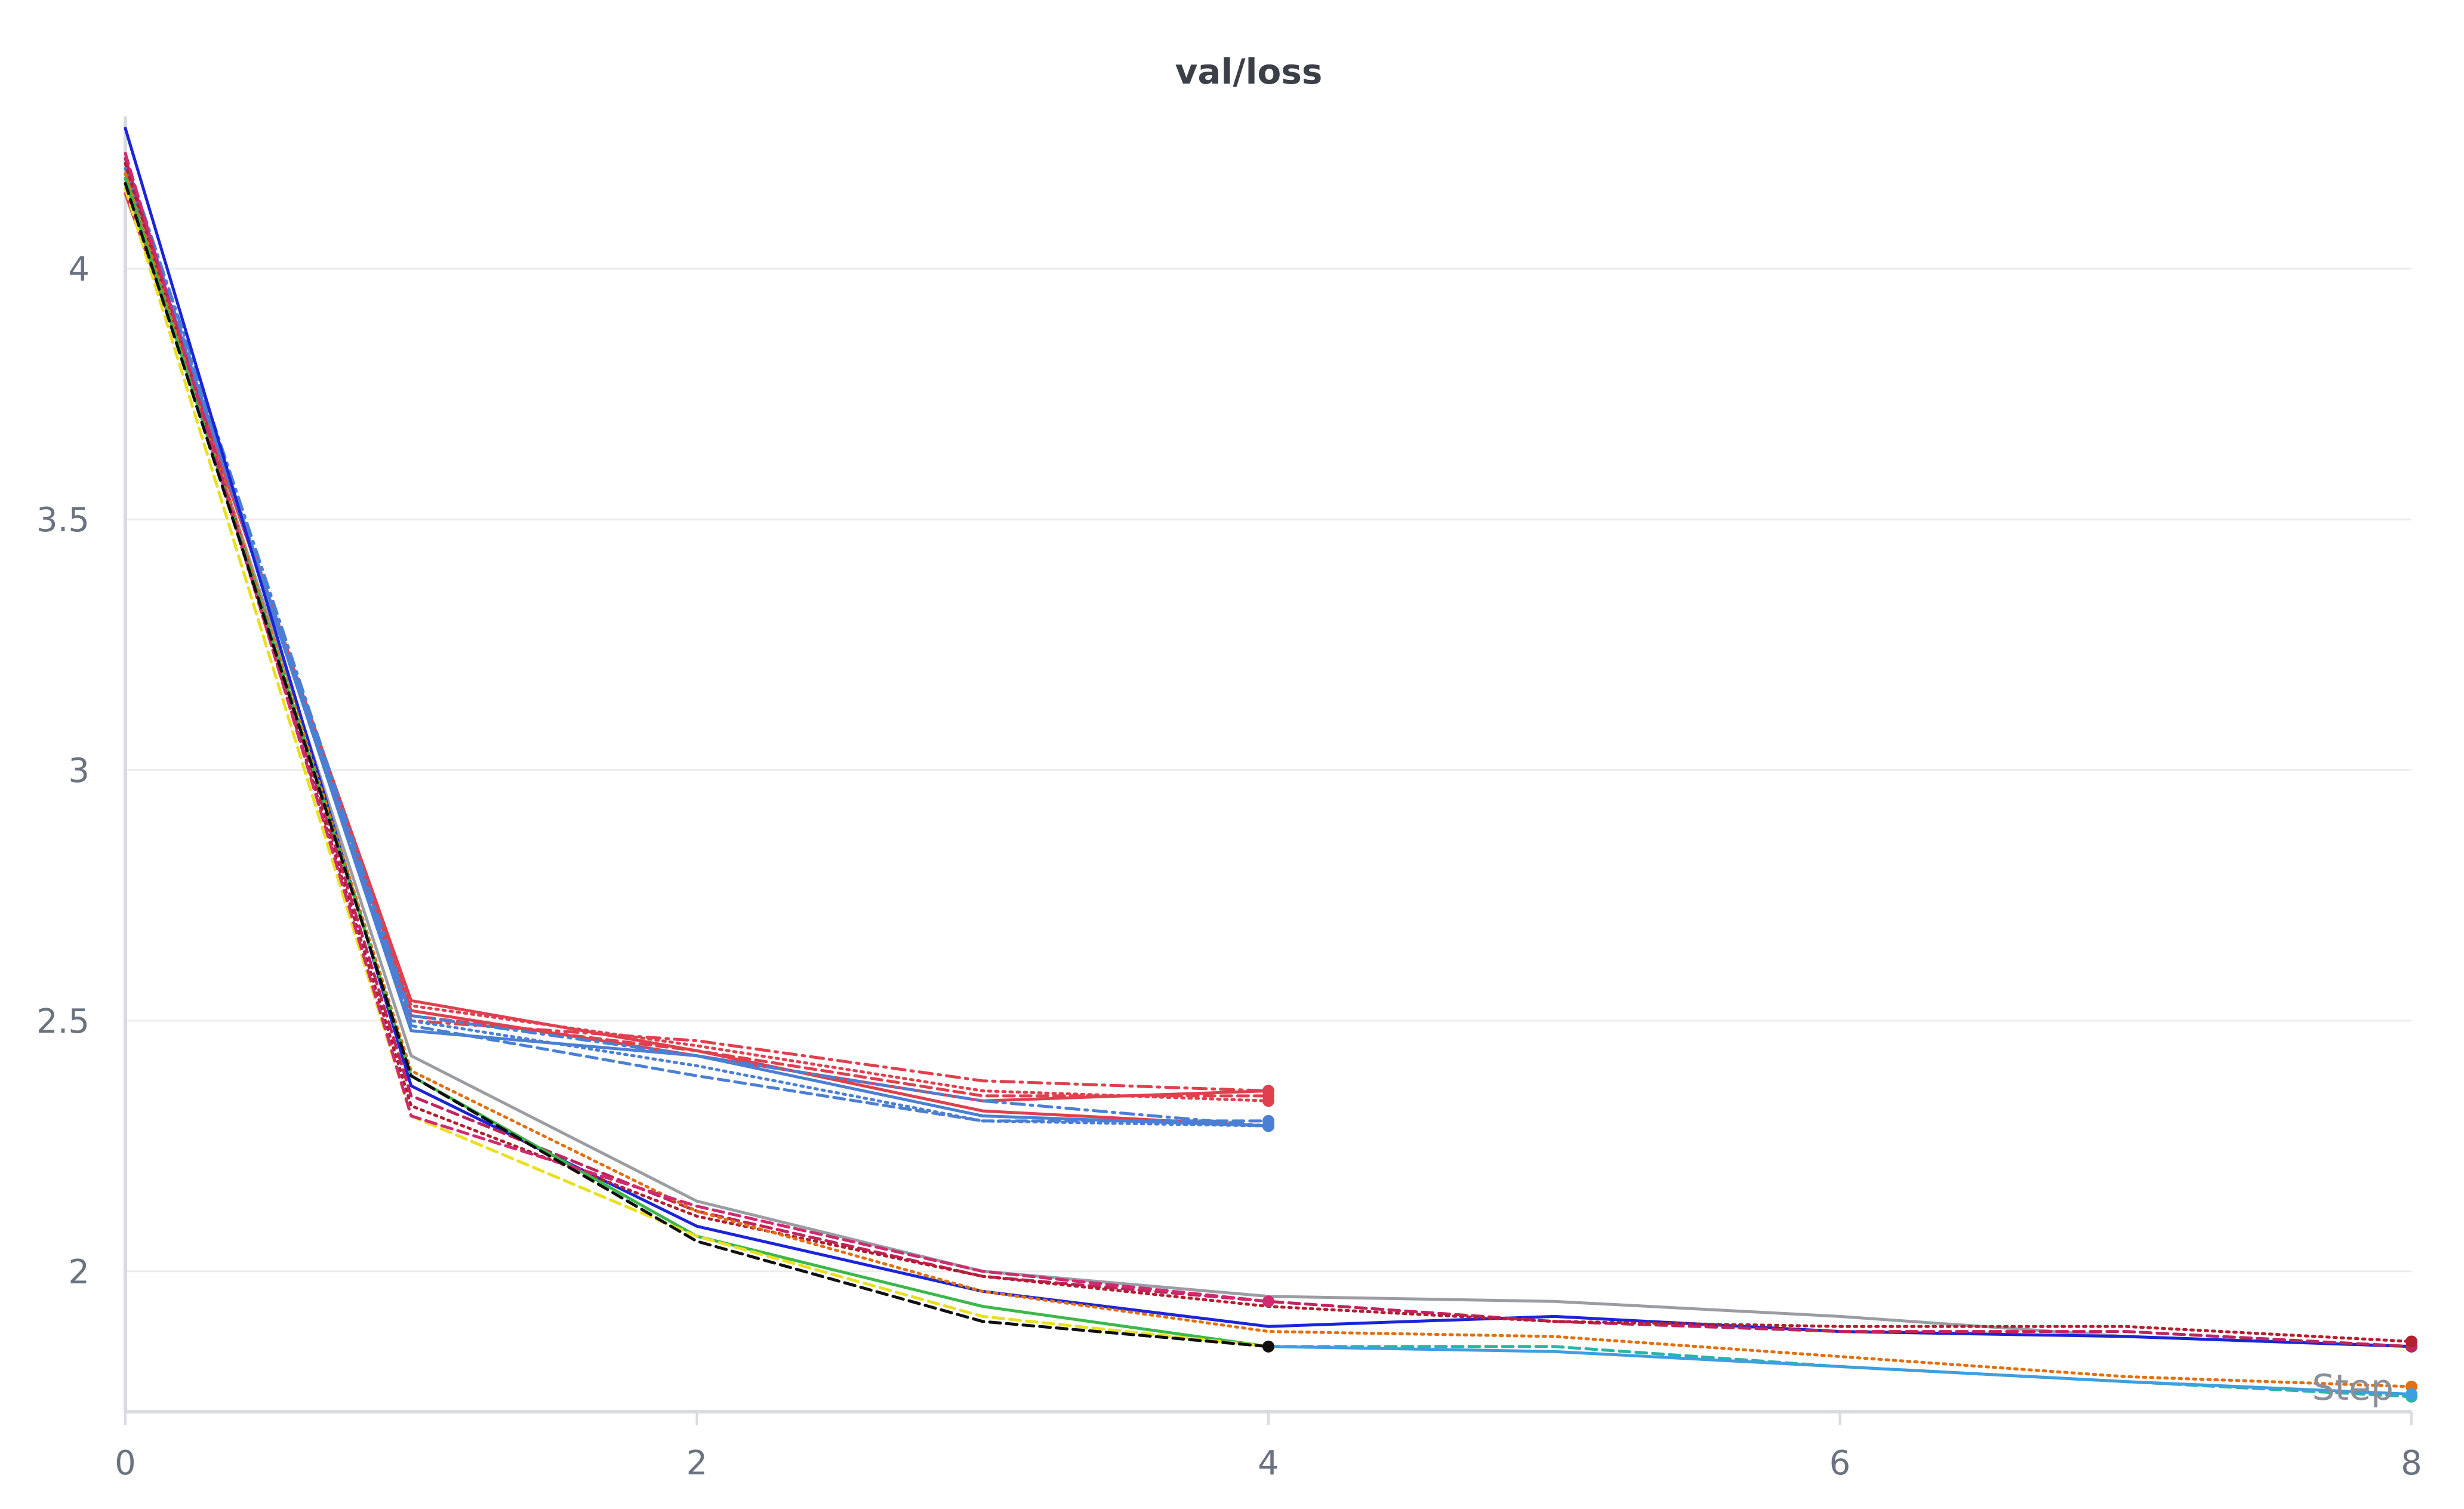 The height and width of the screenshot is (1509, 2464). Describe the element at coordinates (79, 269) in the screenshot. I see `y-tick-label: 4` at that location.